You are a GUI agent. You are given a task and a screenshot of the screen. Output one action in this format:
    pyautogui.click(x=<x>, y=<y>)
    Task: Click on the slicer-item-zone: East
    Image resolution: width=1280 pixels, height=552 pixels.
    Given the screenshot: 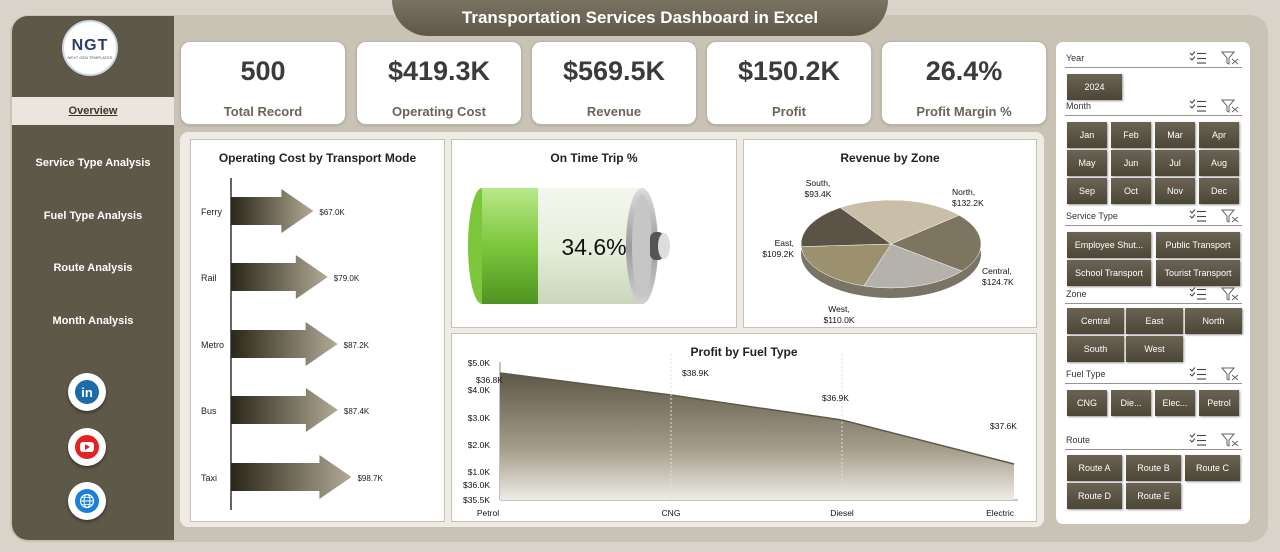 What is the action you would take?
    pyautogui.click(x=1154, y=321)
    